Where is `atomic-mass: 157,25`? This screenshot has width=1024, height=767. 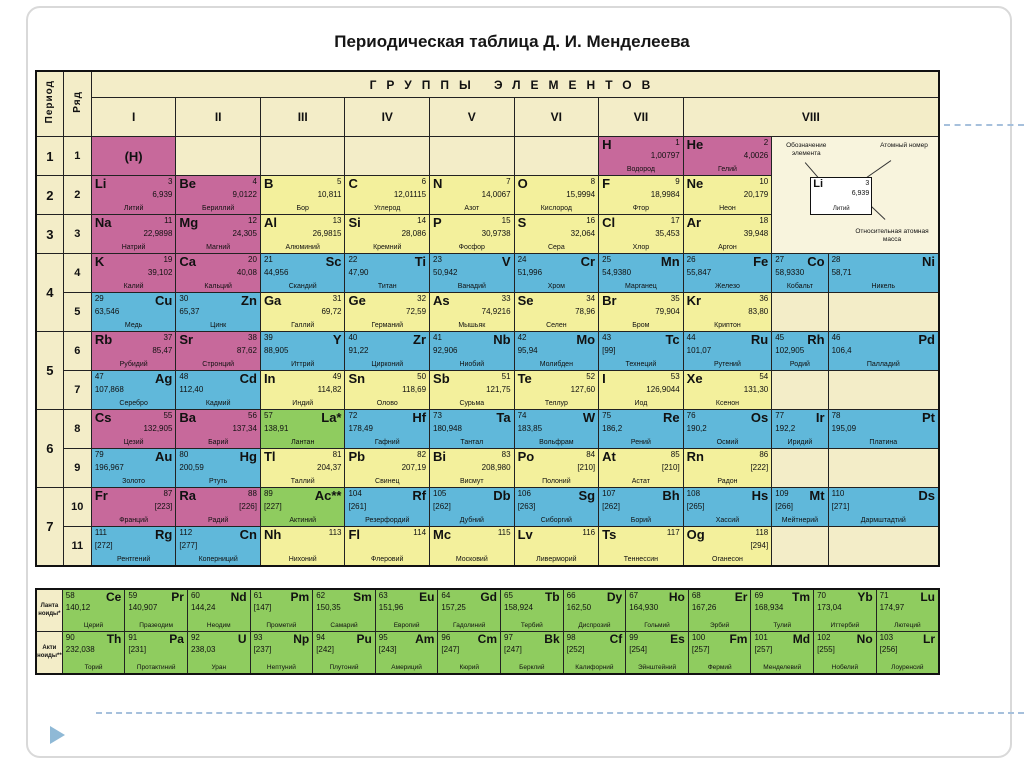
atomic-mass: 157,25 is located at coordinates (453, 607).